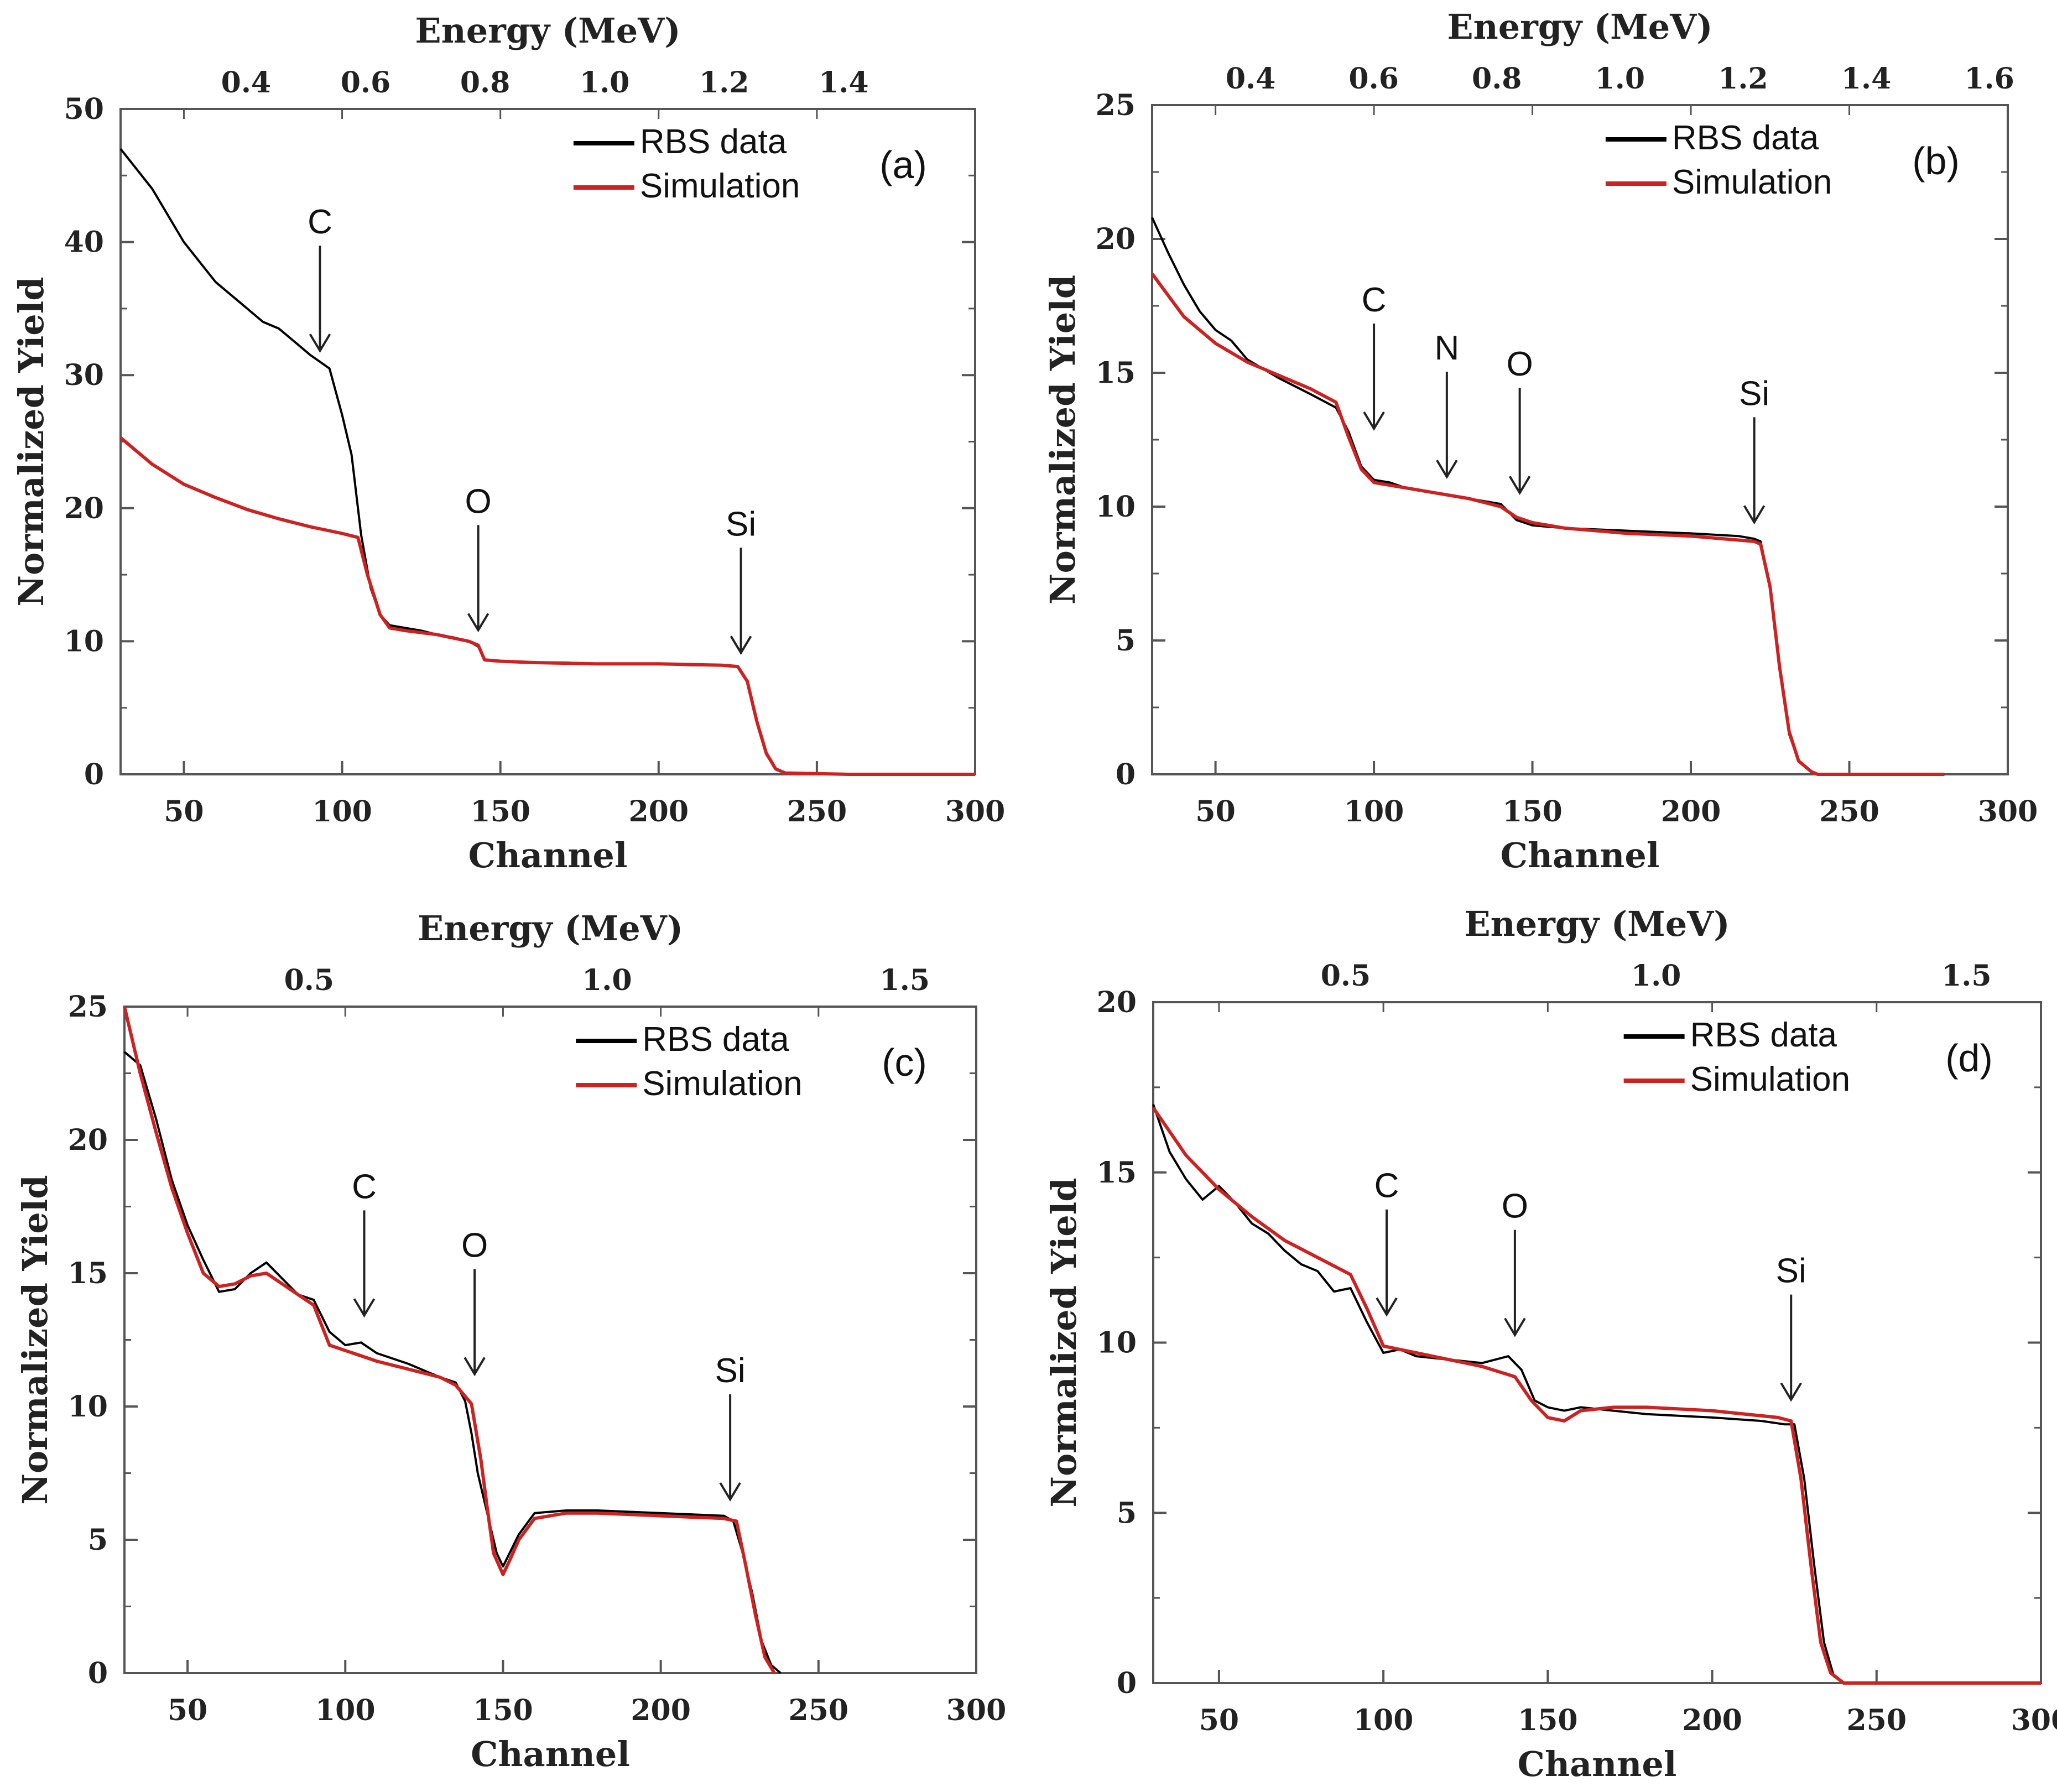 Image resolution: width=2057 pixels, height=1792 pixels. I want to click on annotation-label-n: N, so click(1446, 348).